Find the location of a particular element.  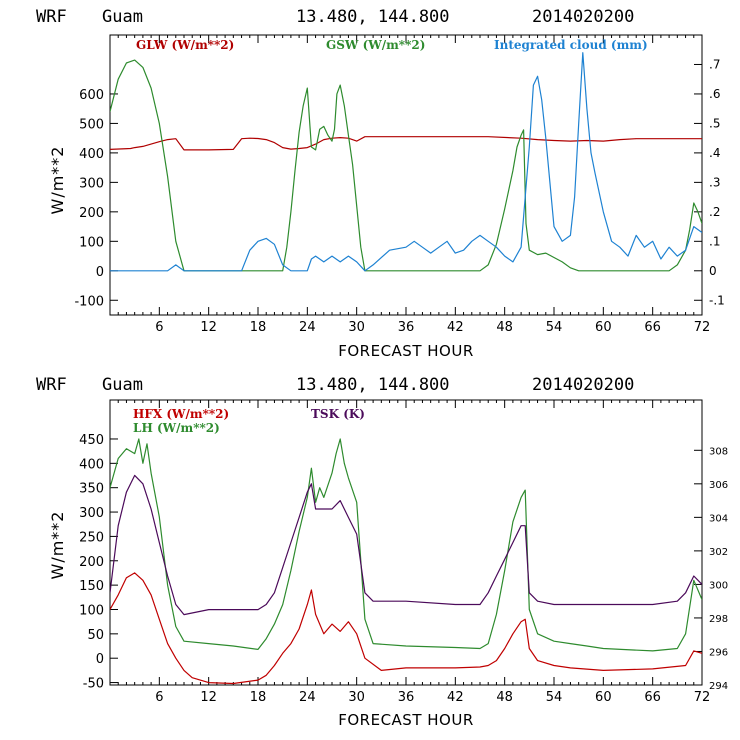

y2-tick-label: .2 is located at coordinates (714, 212).